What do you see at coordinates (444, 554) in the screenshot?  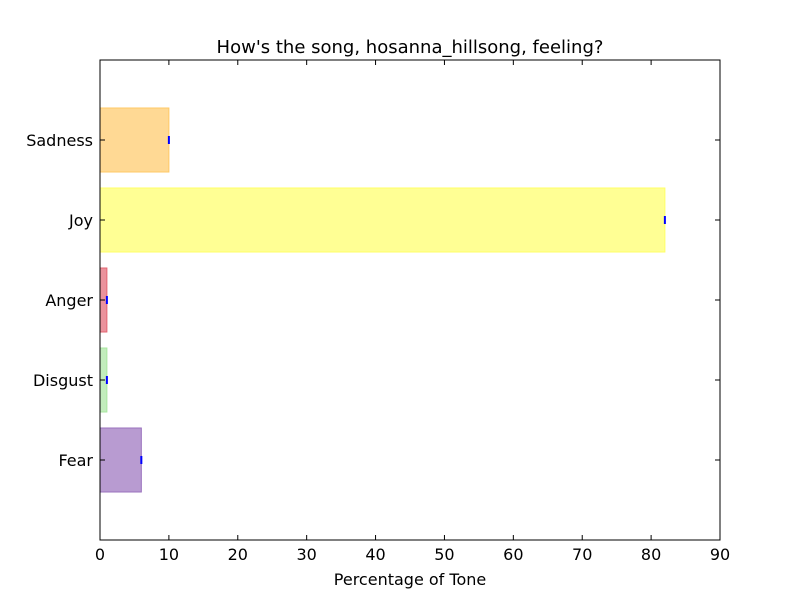 I see `x-tick-label-50: 50` at bounding box center [444, 554].